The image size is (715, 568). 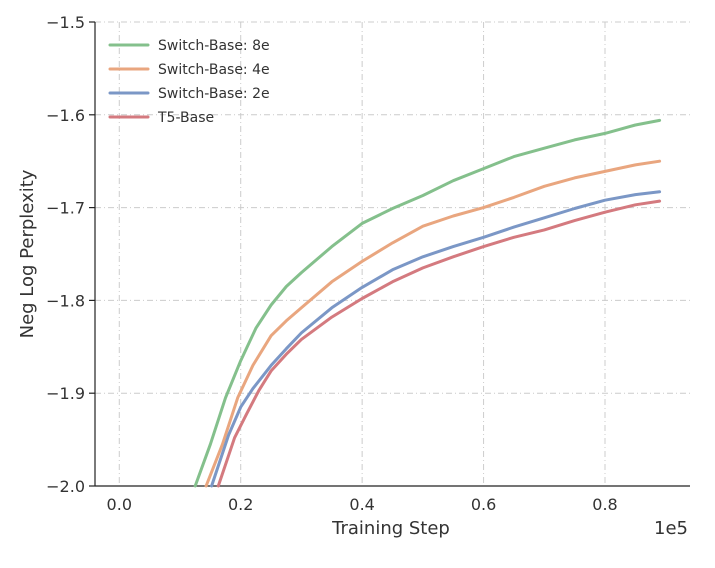 I want to click on legend-label: Switch-Base: 4e, so click(x=214, y=70).